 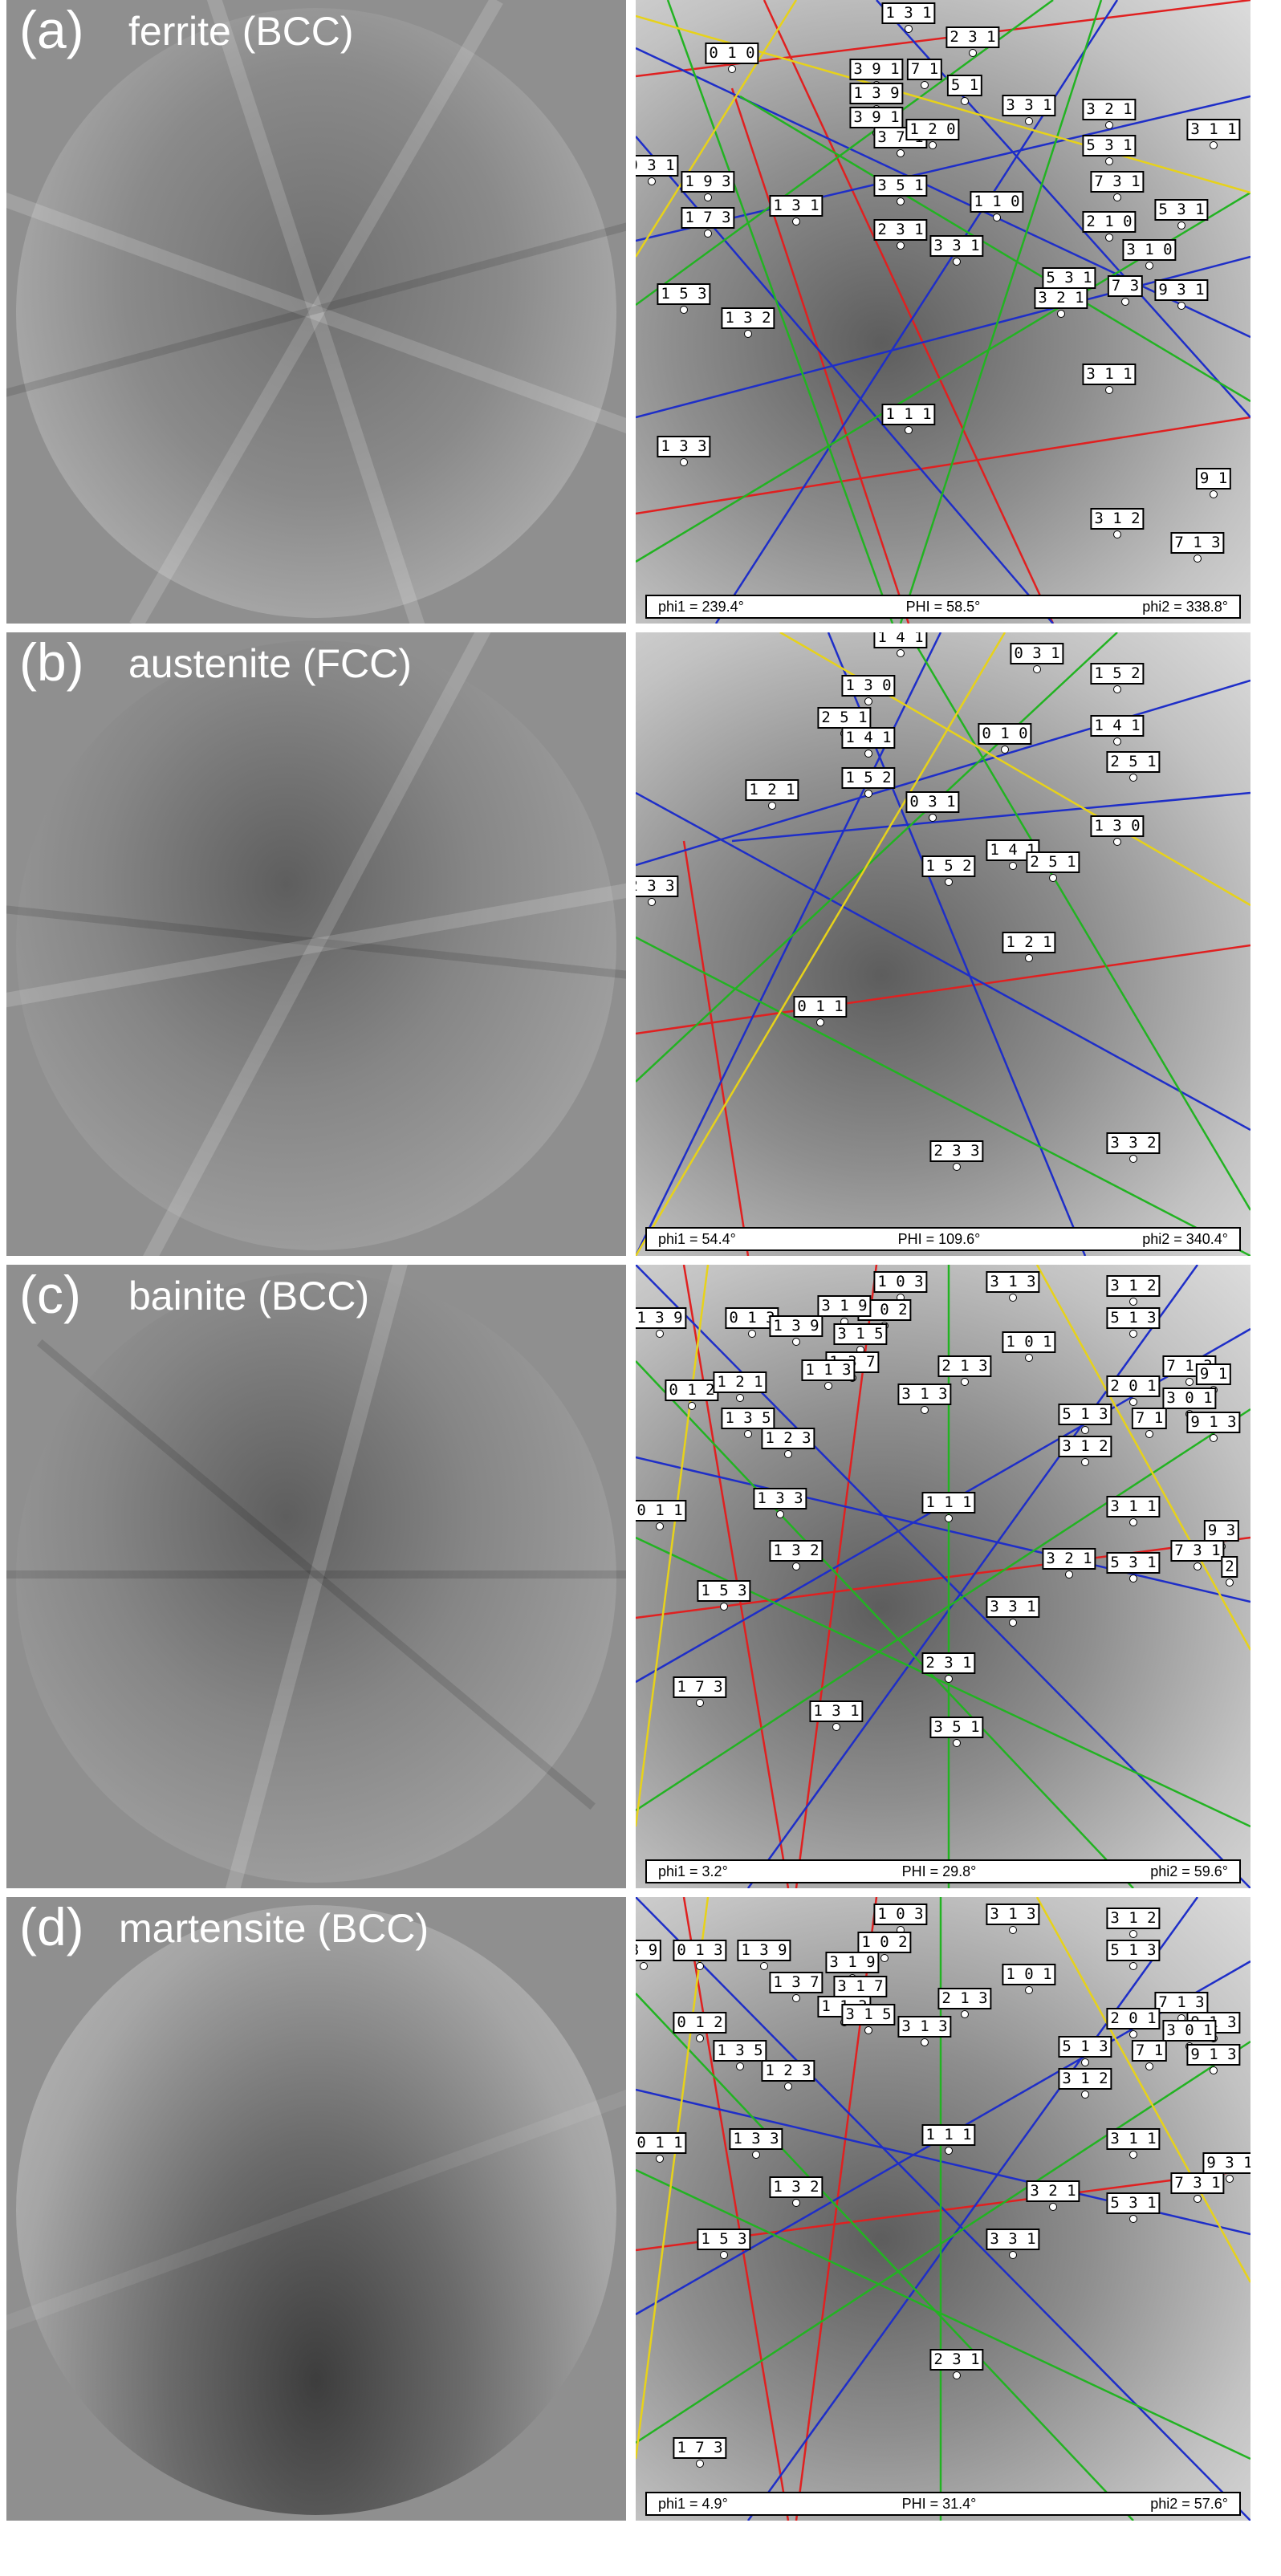 I want to click on PHI-value: PHI = 58.5°, so click(x=943, y=606).